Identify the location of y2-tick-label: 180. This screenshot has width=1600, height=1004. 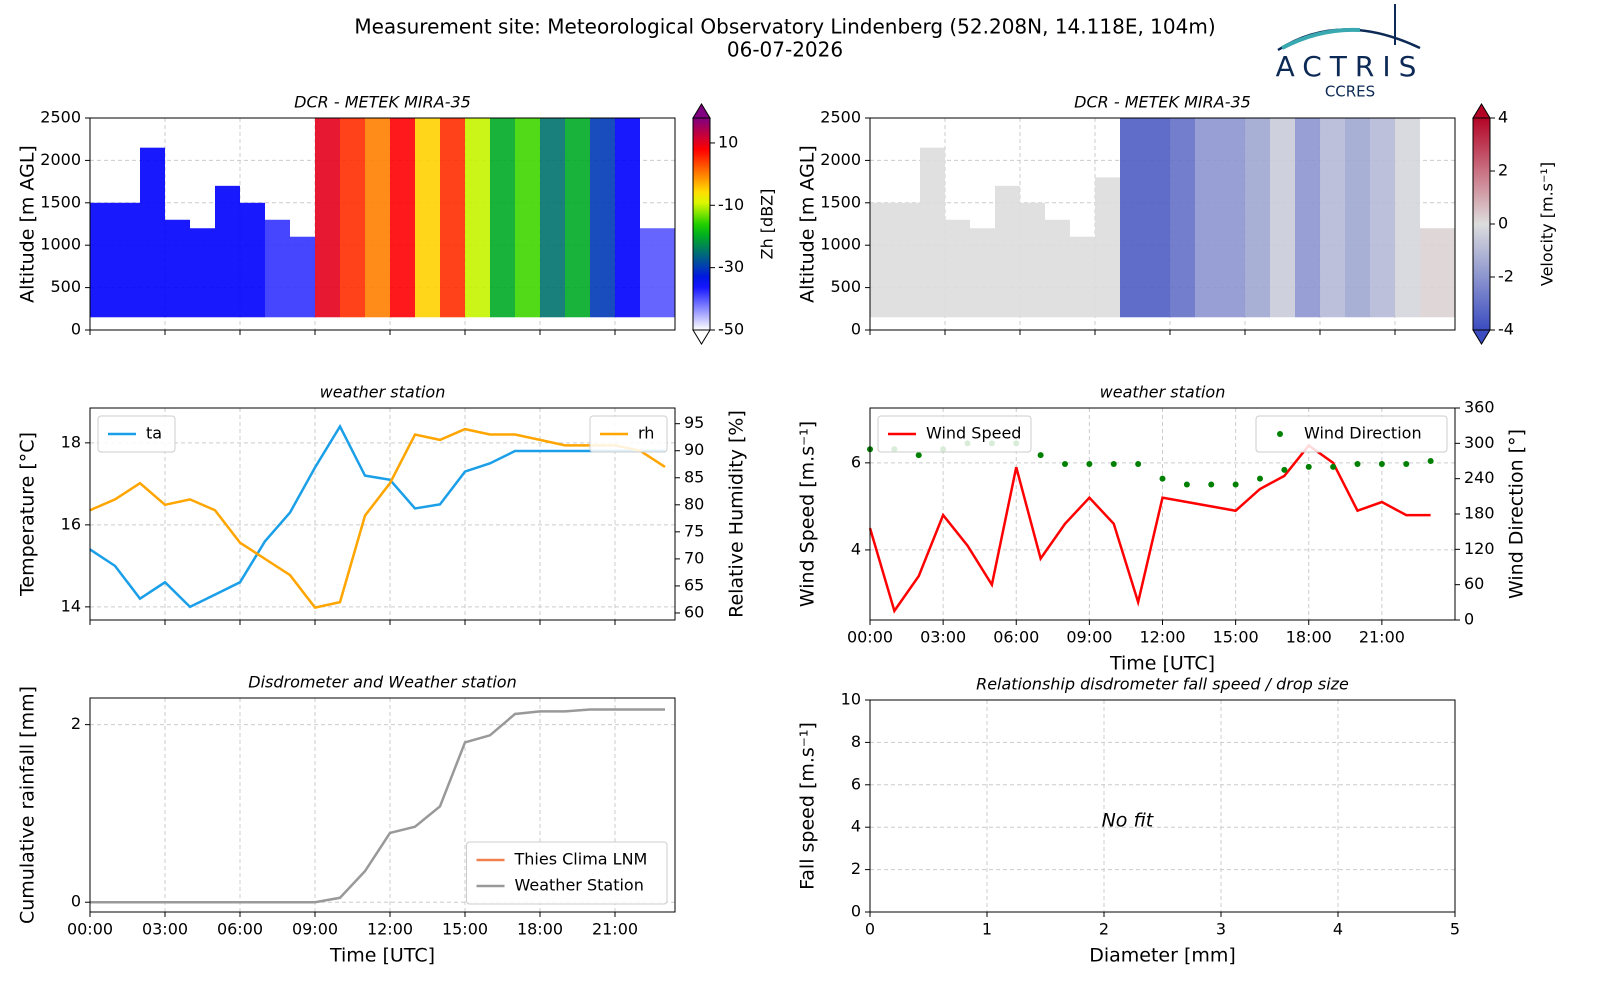
(1479, 513).